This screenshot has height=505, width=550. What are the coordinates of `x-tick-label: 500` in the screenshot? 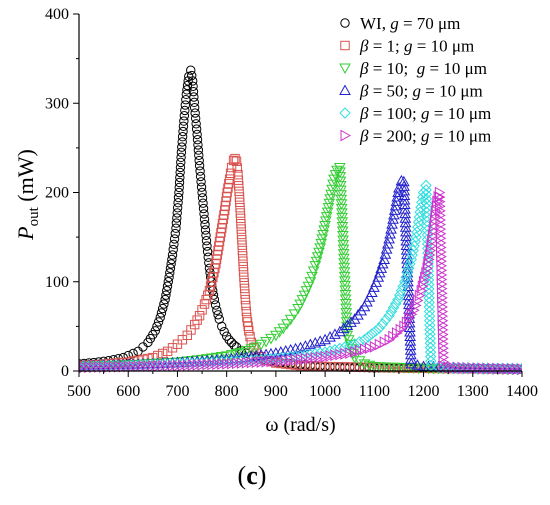 It's located at (79, 391).